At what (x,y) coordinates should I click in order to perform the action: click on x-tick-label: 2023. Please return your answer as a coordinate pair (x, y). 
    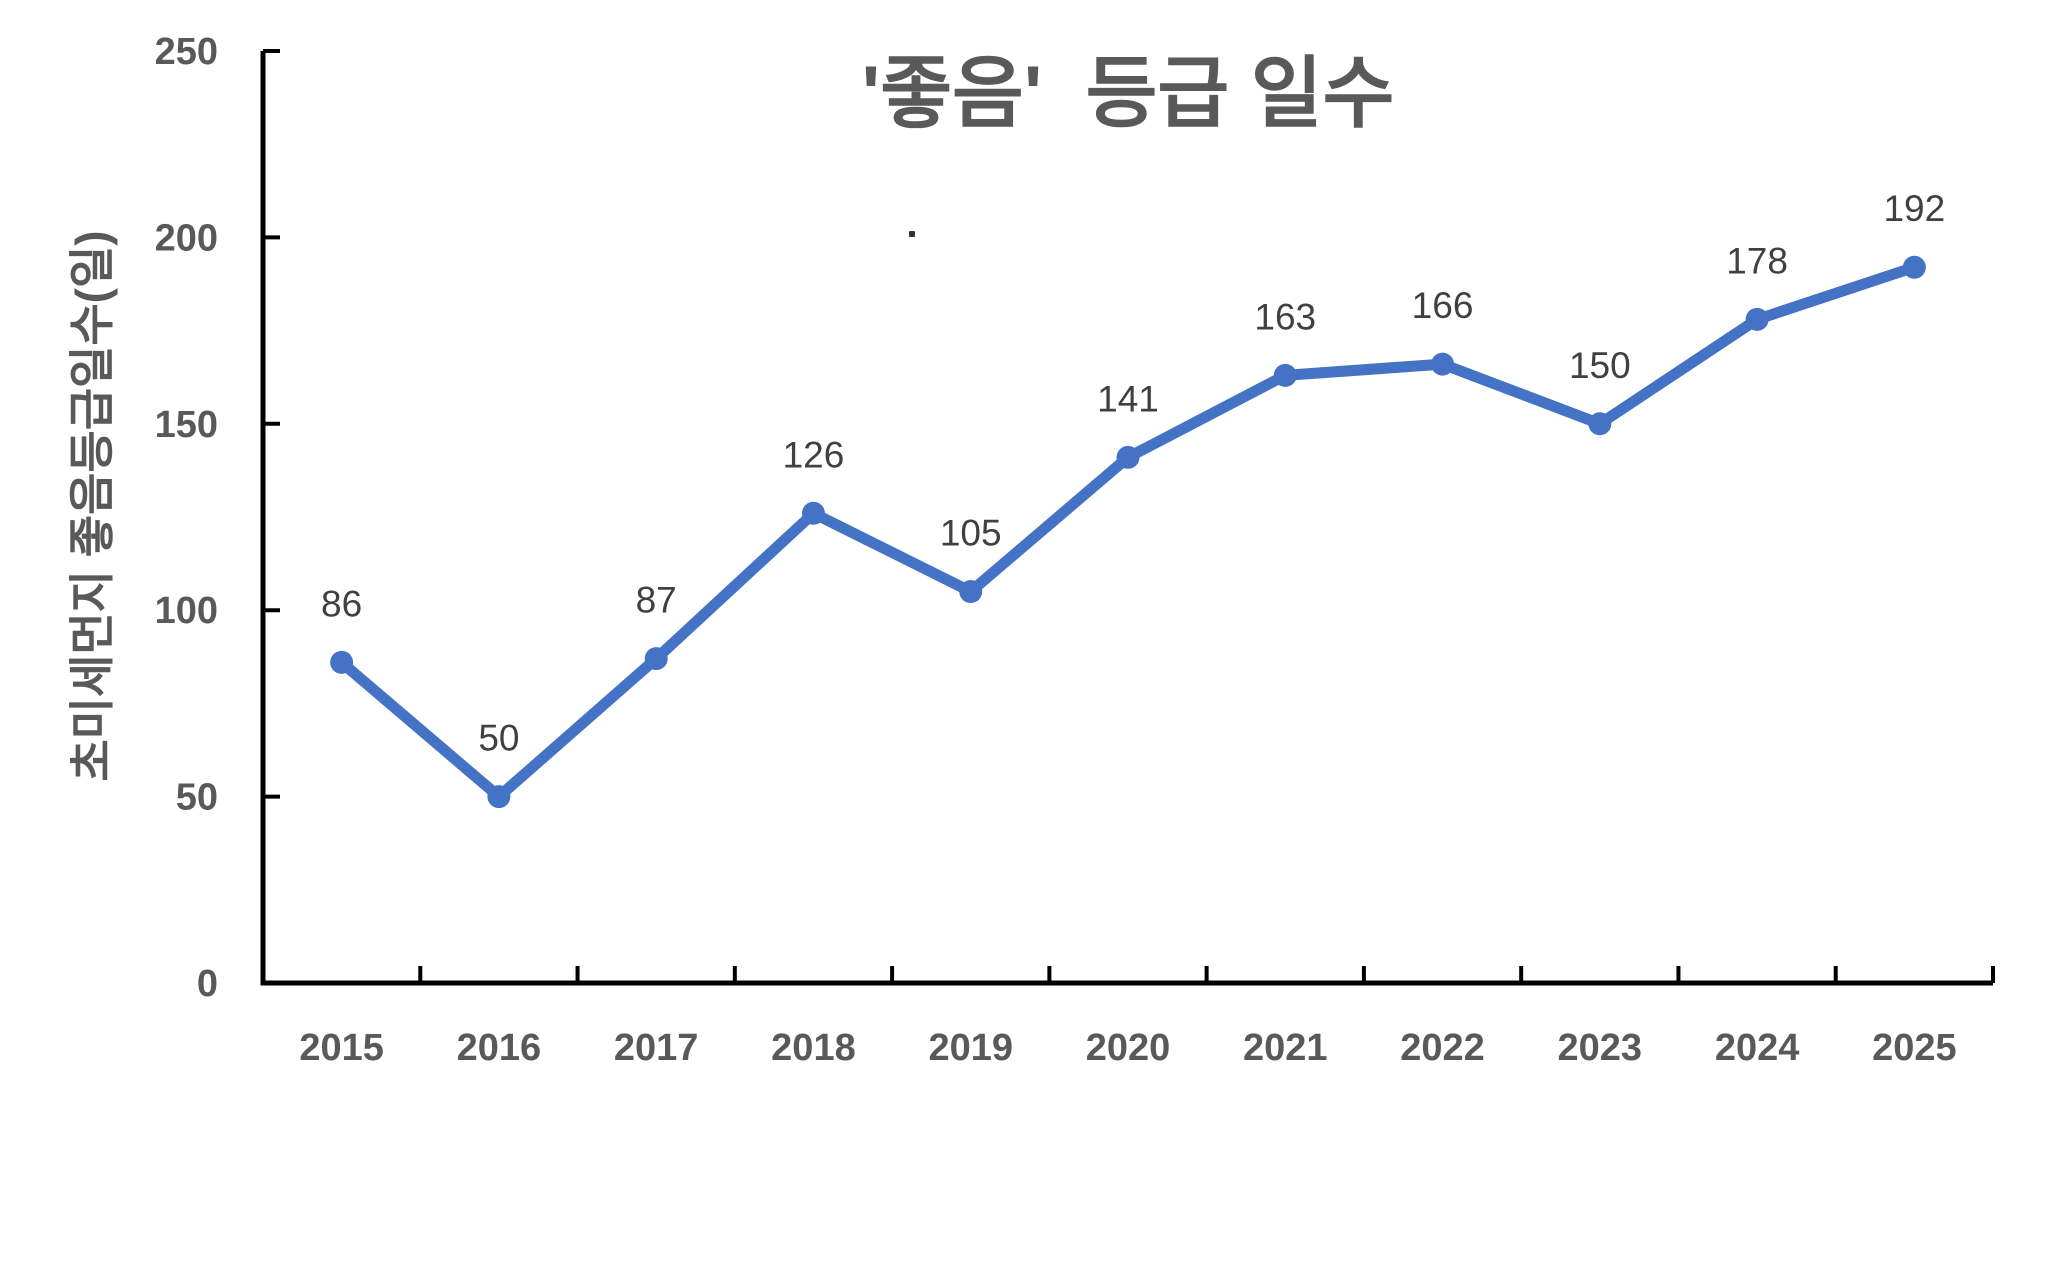
    Looking at the image, I should click on (1600, 1048).